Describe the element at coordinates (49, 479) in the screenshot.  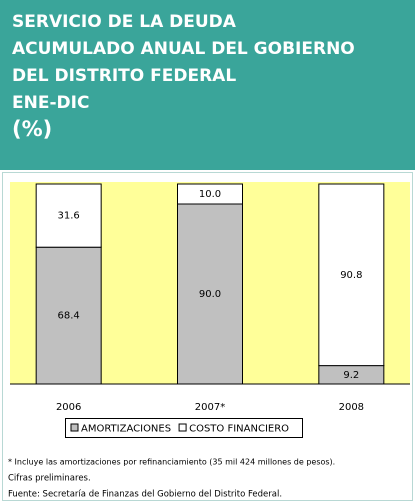
I see `footnote: Cifras preliminares.` at that location.